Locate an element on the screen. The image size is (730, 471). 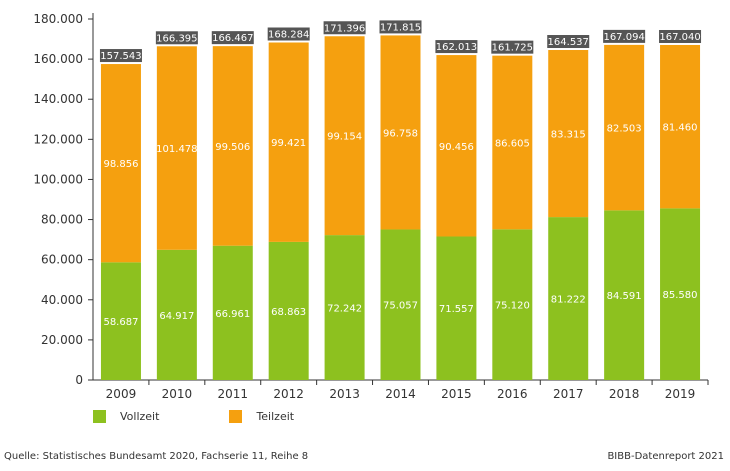
total-label: 162.013 is located at coordinates (456, 47).